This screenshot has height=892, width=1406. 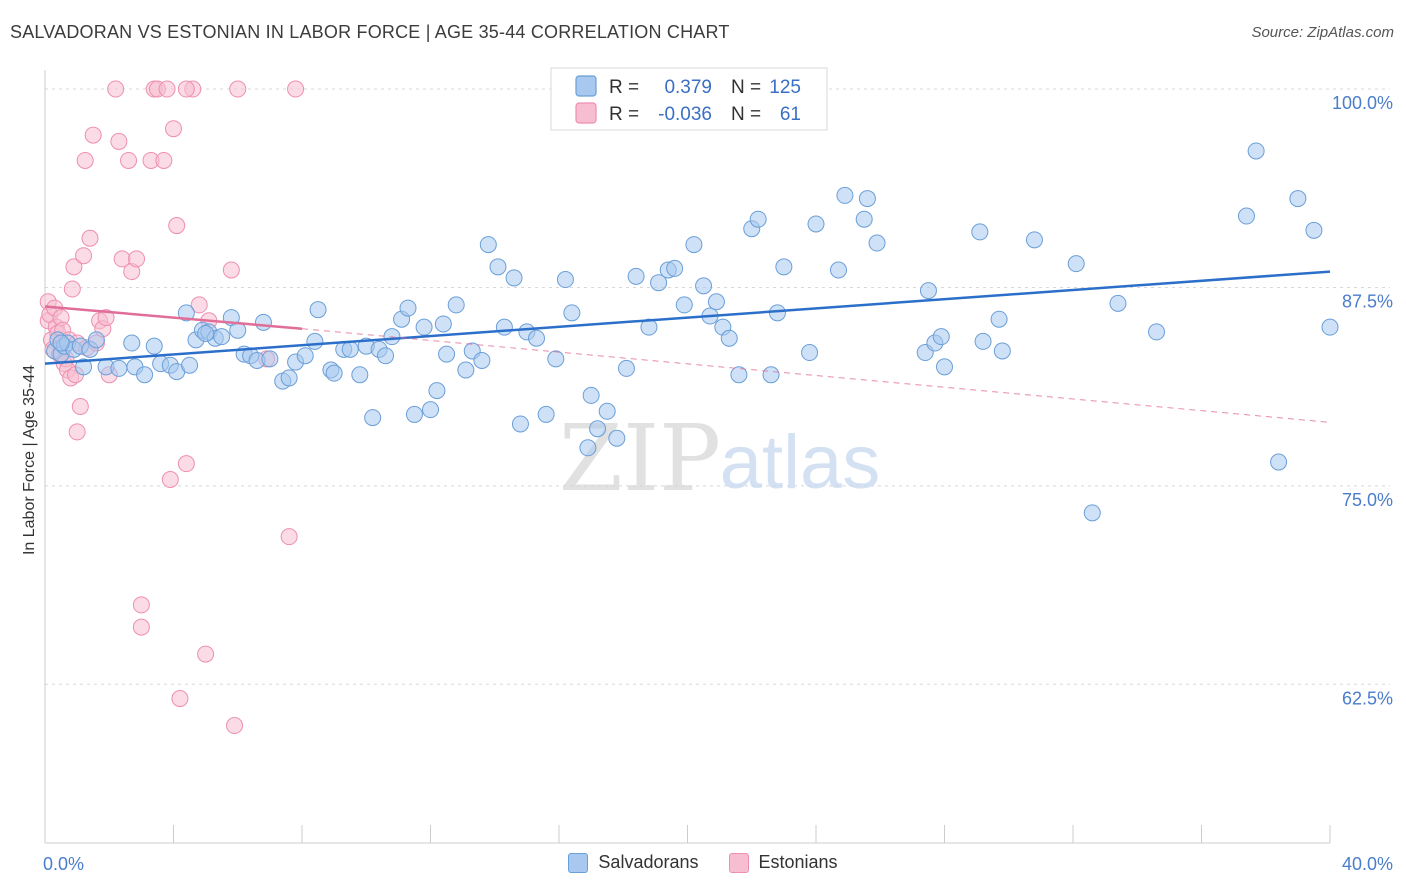 What do you see at coordinates (1367, 500) in the screenshot?
I see `y-tick-label: 75.0%` at bounding box center [1367, 500].